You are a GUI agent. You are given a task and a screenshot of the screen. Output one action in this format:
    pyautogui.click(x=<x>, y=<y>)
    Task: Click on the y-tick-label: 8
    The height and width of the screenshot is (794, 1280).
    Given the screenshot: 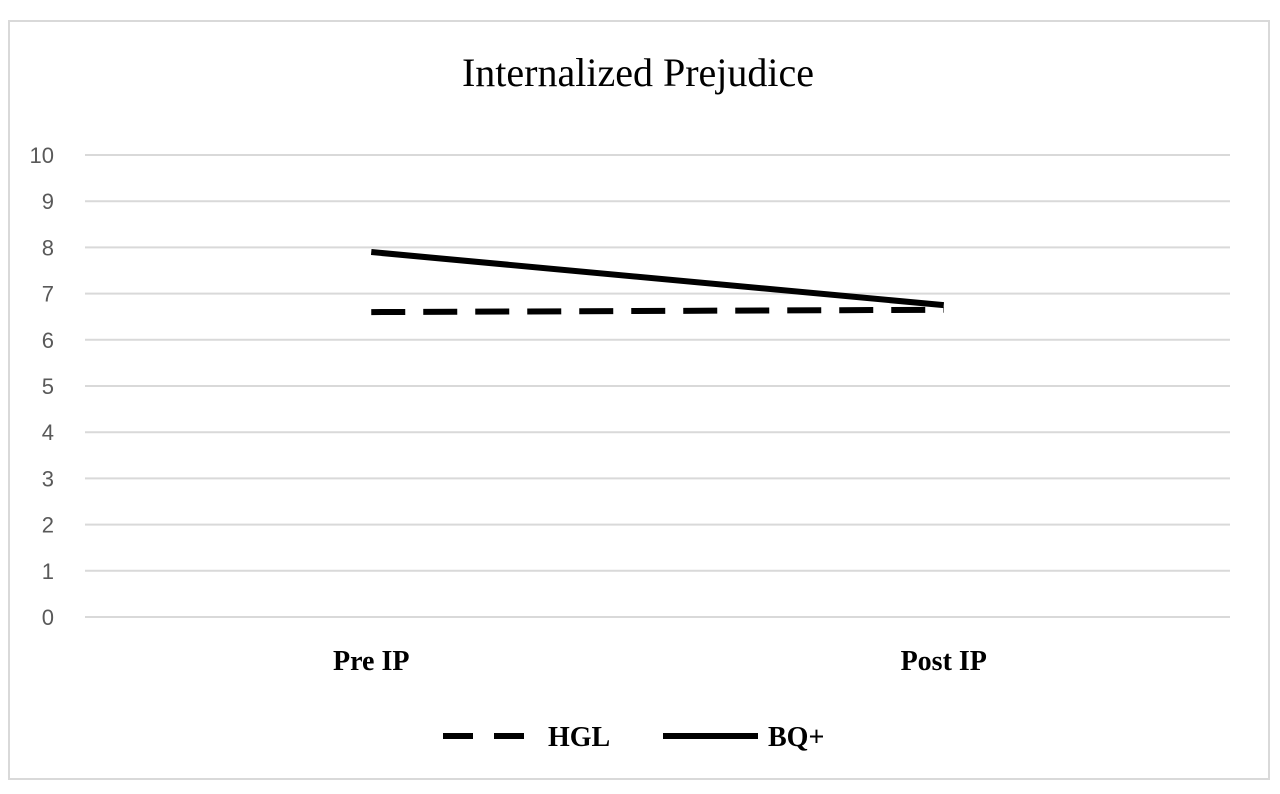 What is the action you would take?
    pyautogui.click(x=48, y=247)
    